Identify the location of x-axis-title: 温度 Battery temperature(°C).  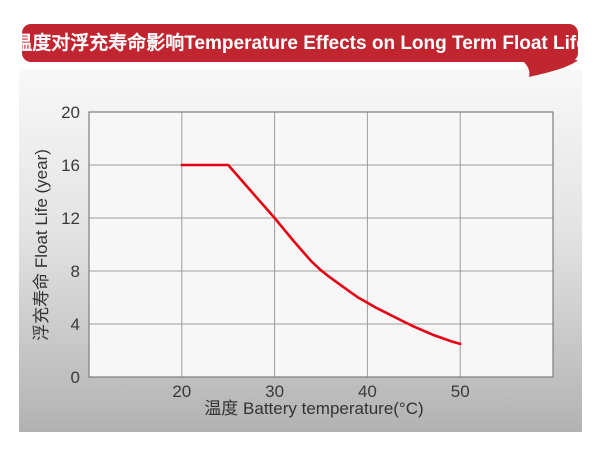
(313, 408).